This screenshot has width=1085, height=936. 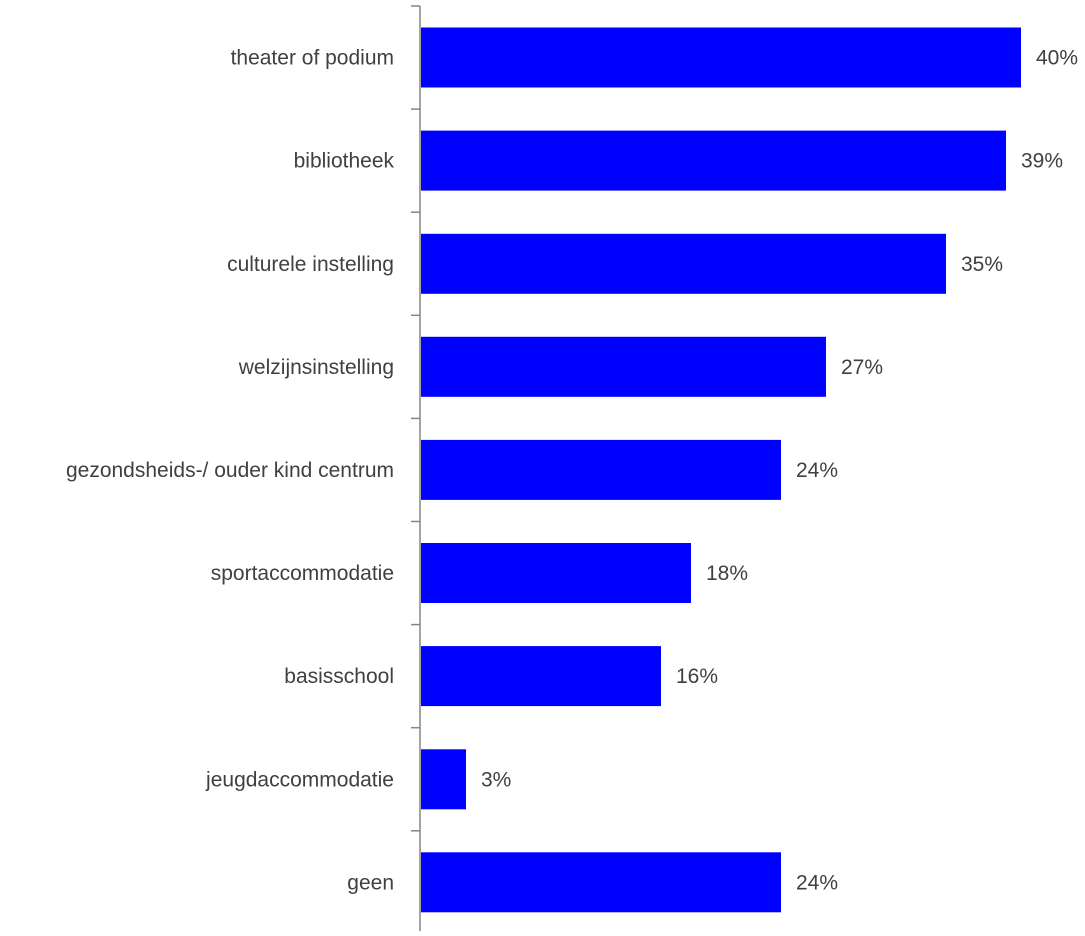 What do you see at coordinates (370, 882) in the screenshot?
I see `category-label: geen` at bounding box center [370, 882].